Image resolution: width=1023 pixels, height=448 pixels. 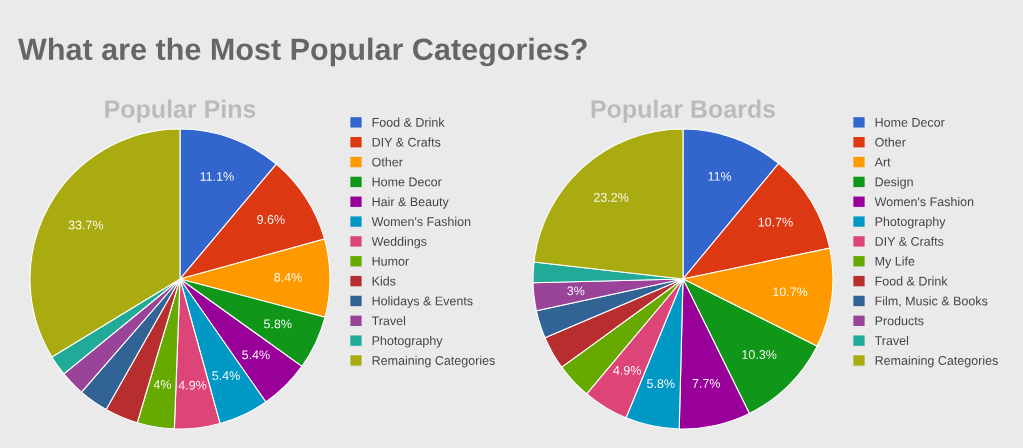 What do you see at coordinates (611, 197) in the screenshot?
I see `data-label: 23.2%` at bounding box center [611, 197].